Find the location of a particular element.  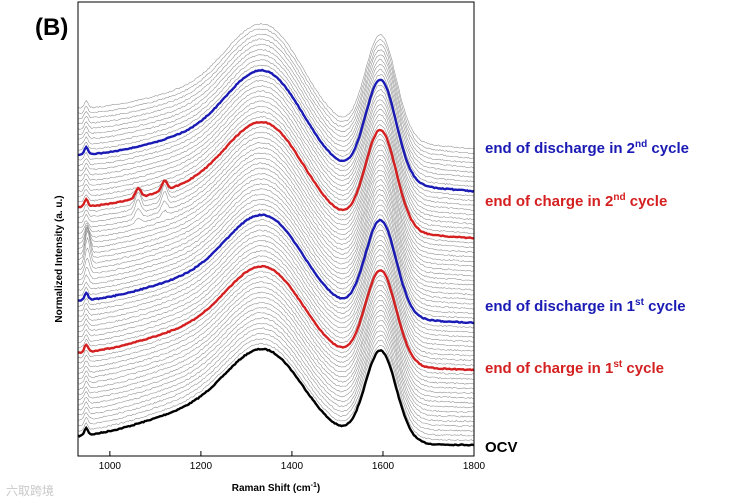

annotation-charge-2nd-cycle: end of charge in 2nd cycle is located at coordinates (576, 201).